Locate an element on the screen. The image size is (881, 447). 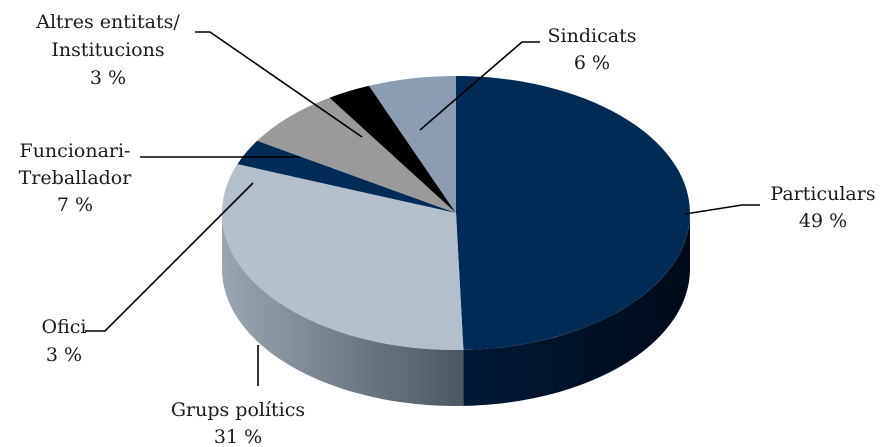
label-funcionari-line2: Treballador is located at coordinates (76, 178).